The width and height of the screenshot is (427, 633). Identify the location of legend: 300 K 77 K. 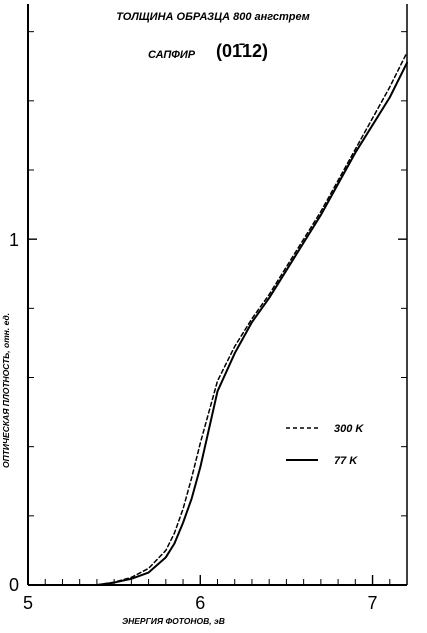
(325, 445).